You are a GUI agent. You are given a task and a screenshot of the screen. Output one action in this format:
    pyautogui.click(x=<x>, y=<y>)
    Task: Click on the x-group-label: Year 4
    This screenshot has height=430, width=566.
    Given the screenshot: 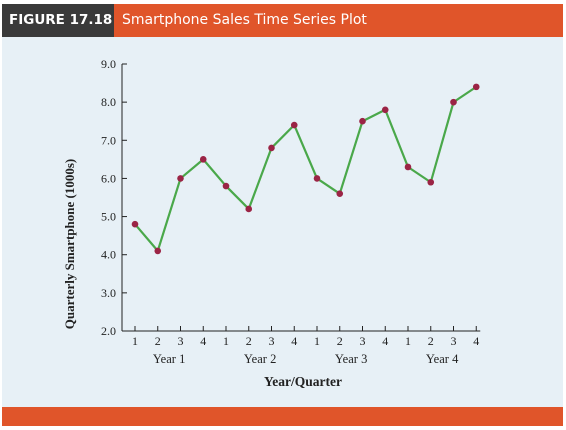 What is the action you would take?
    pyautogui.click(x=442, y=359)
    